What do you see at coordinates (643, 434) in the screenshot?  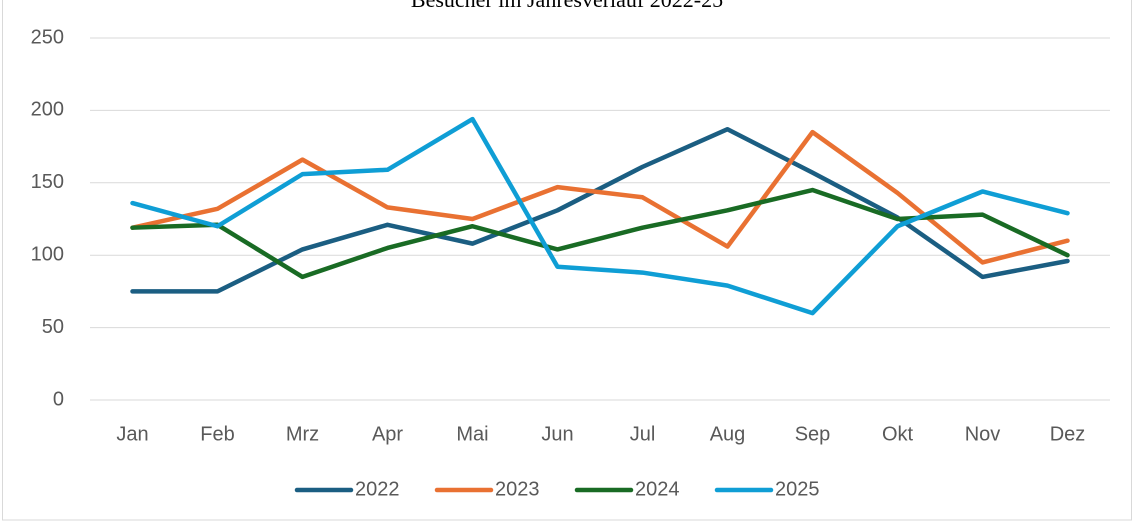 I see `x-tick-label: Jul` at bounding box center [643, 434].